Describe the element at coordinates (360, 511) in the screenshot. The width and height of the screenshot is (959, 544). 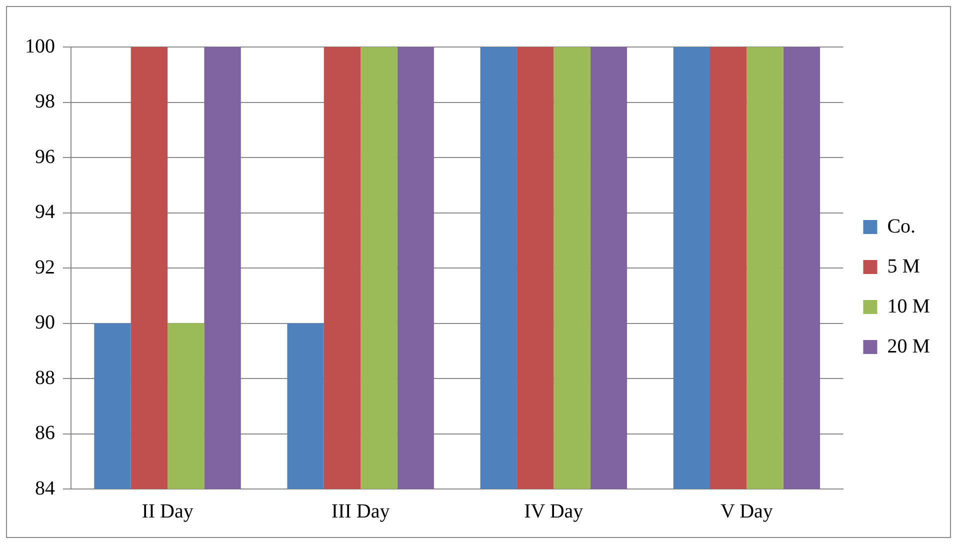
I see `x-tick-label: III Day` at that location.